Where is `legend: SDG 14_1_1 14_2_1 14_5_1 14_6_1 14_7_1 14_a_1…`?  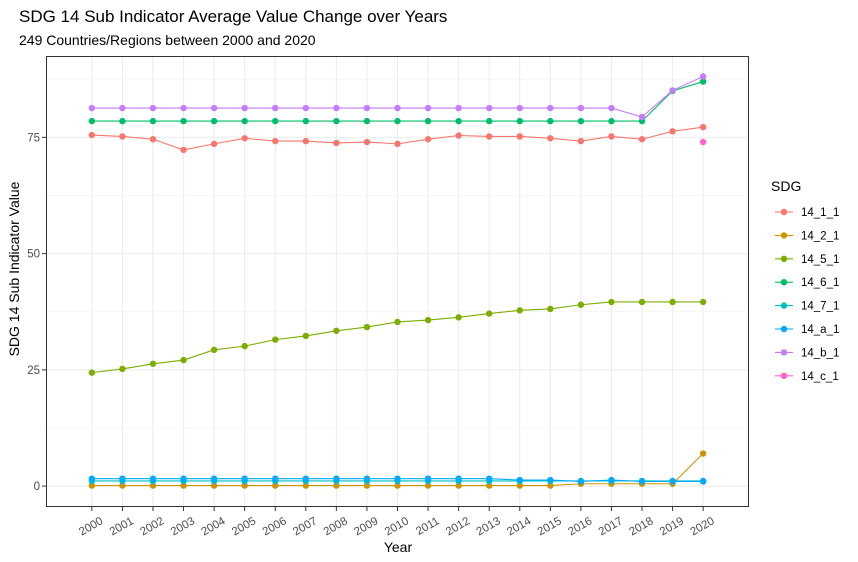
legend: SDG 14_1_1 14_2_1 14_5_1 14_6_1 14_7_1 14_a_1… is located at coordinates (805, 280).